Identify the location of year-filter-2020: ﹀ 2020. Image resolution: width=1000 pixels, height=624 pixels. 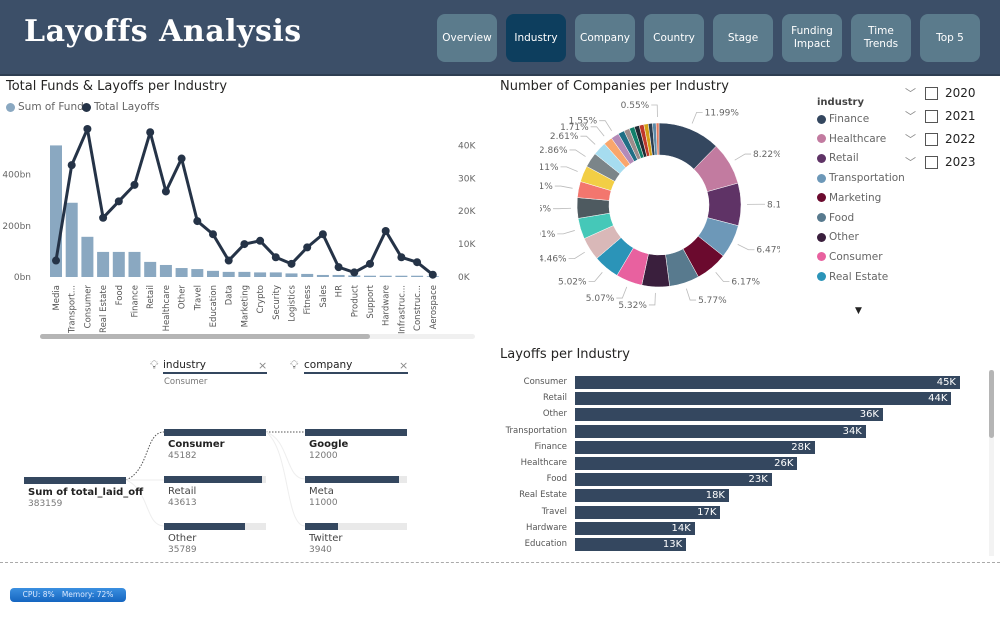
(940, 93).